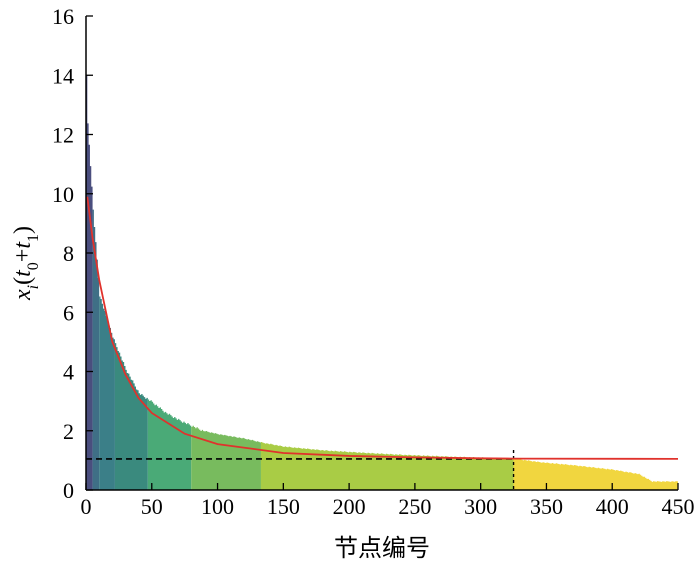 Image resolution: width=700 pixels, height=572 pixels. What do you see at coordinates (23, 230) in the screenshot?
I see `y-title-part: )` at bounding box center [23, 230].